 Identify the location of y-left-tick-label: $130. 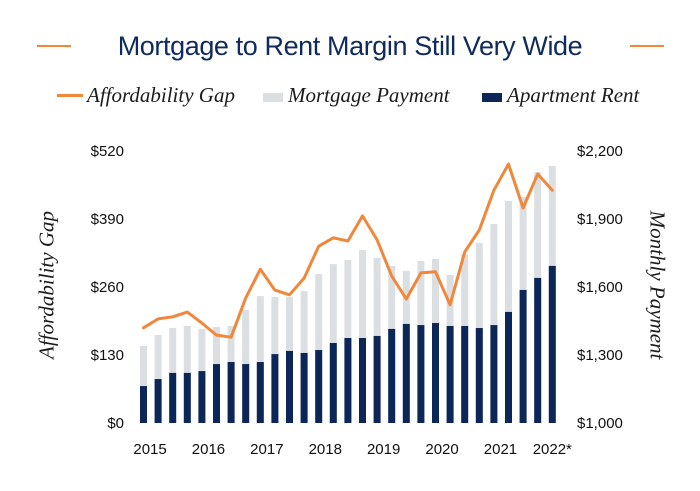
(107, 355).